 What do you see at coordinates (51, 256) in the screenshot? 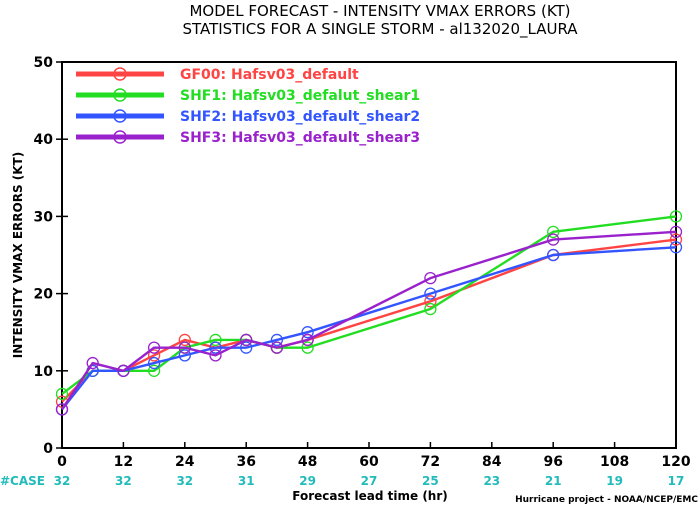
I see `y-axis-ticks: 0 10 20 30 40 50` at bounding box center [51, 256].